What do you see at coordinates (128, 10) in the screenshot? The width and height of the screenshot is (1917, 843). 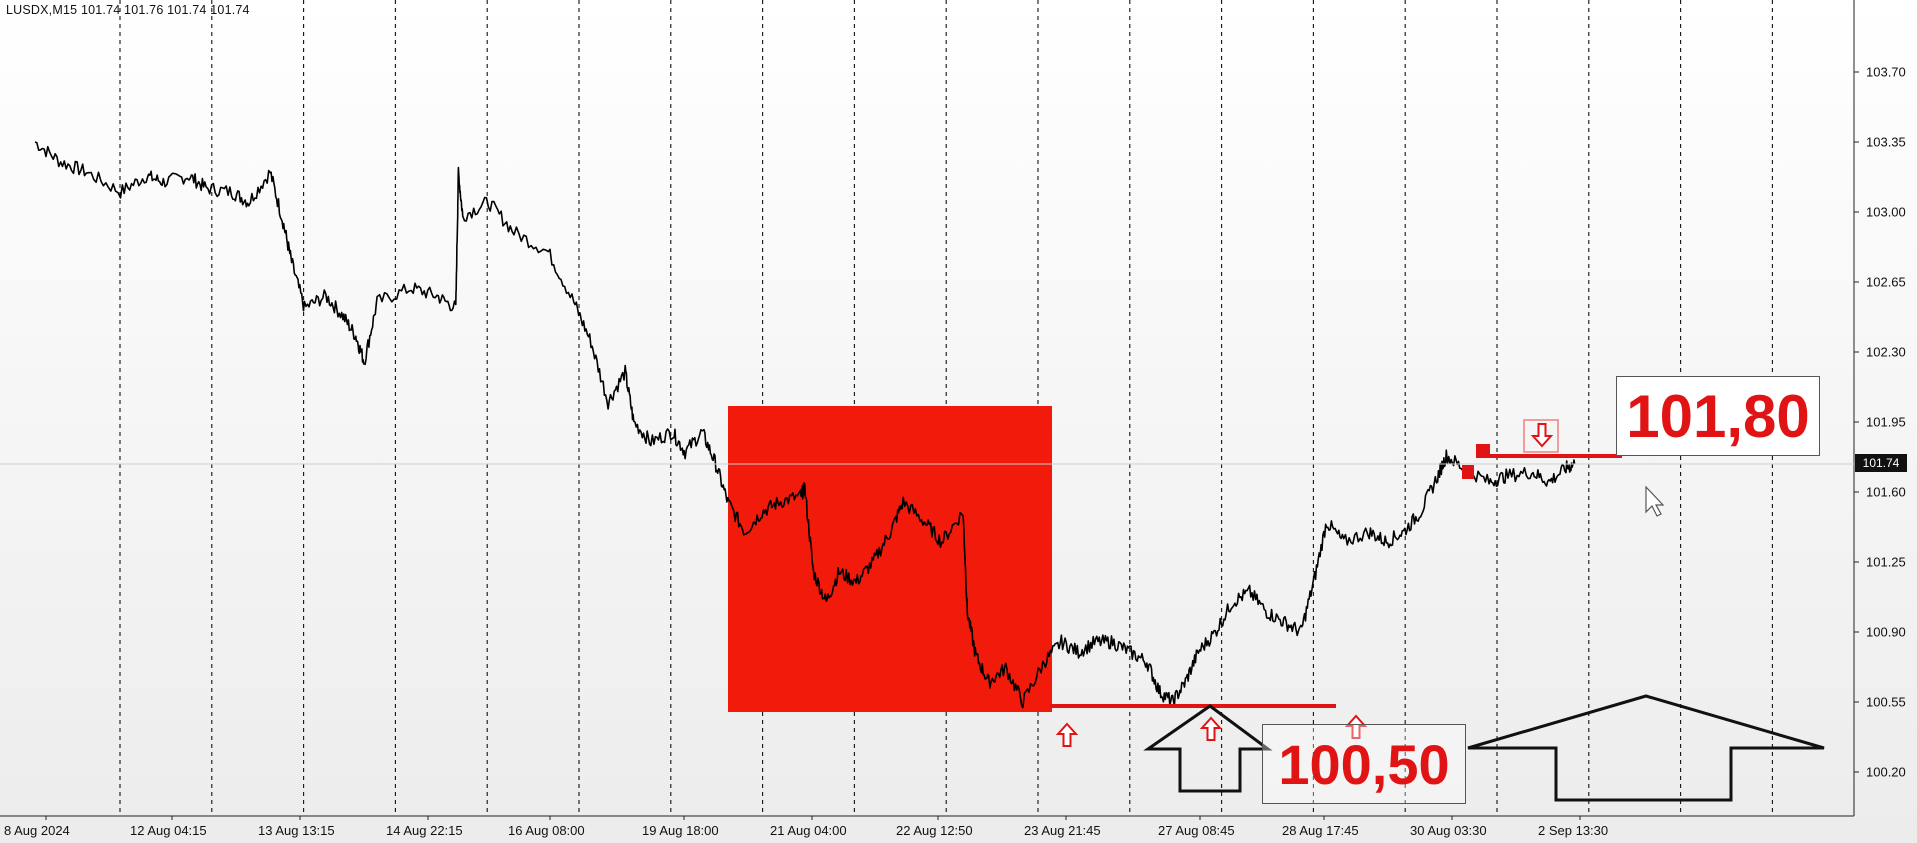 I see `chart-header: LUSDX,M15 101.74 101.76 101.74 101.74` at bounding box center [128, 10].